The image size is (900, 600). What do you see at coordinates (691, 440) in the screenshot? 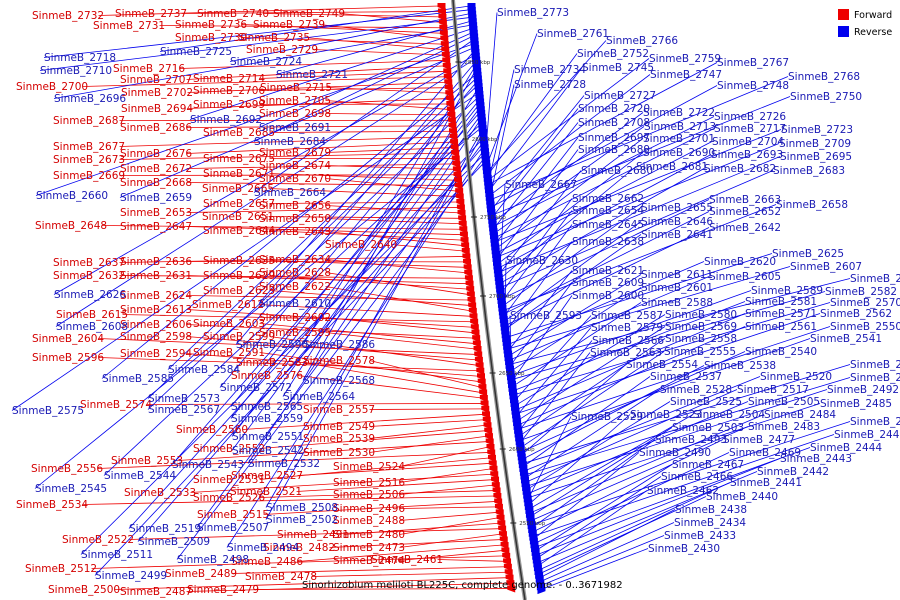
I see `reverse-gene-label: SinmeB_2493` at bounding box center [691, 440].